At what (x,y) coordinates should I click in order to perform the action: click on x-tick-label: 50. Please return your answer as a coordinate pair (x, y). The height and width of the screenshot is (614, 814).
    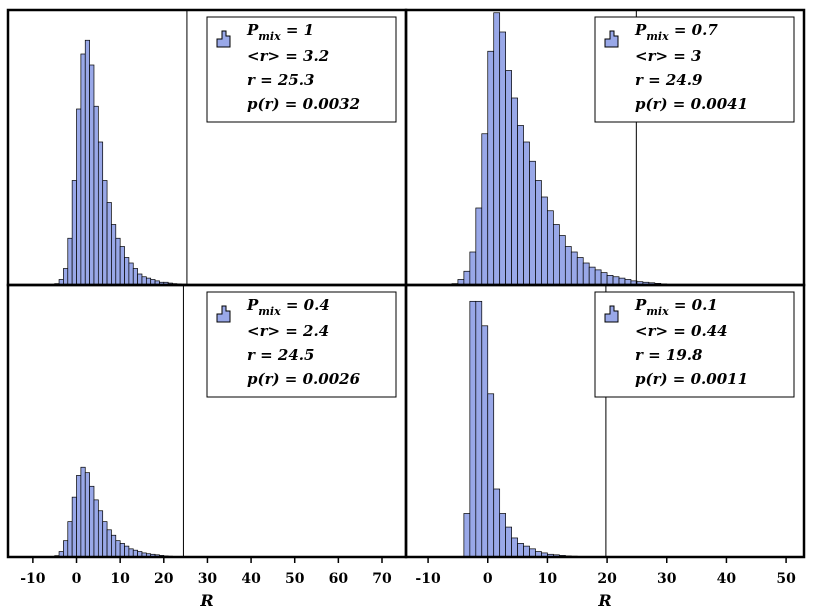
    Looking at the image, I should click on (786, 579).